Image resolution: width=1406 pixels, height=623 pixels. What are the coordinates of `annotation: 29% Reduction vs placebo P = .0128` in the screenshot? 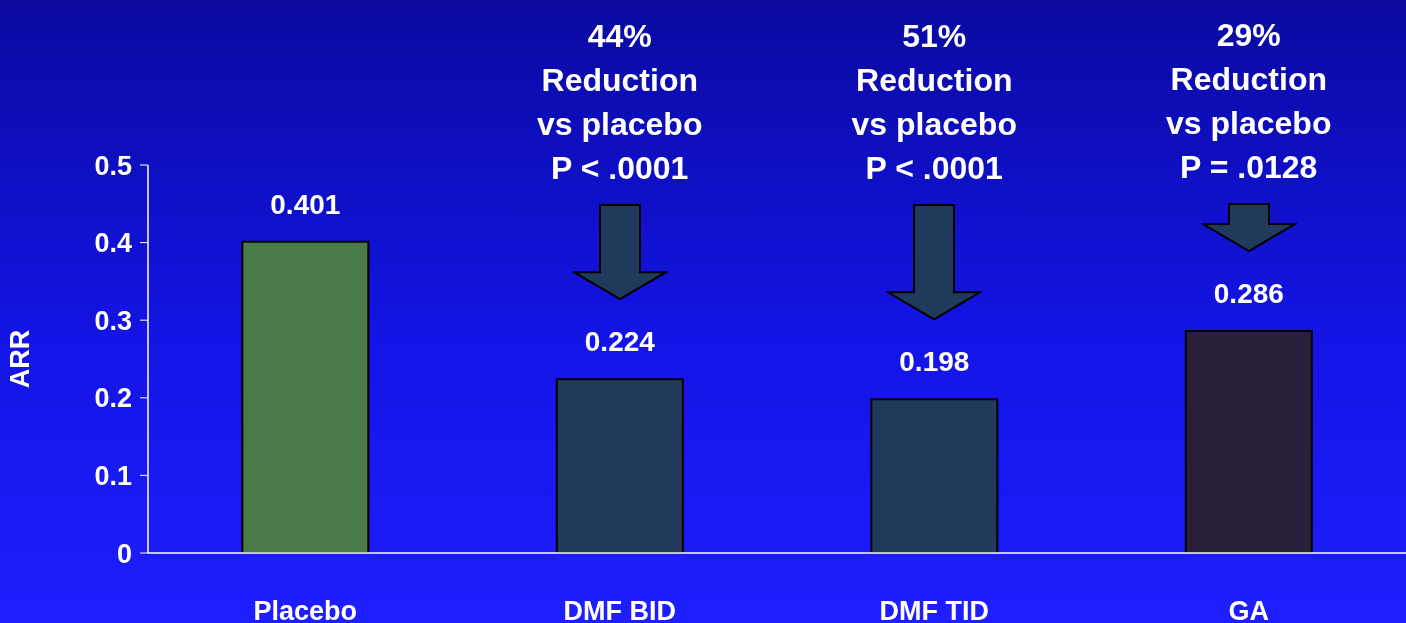 It's located at (1249, 102).